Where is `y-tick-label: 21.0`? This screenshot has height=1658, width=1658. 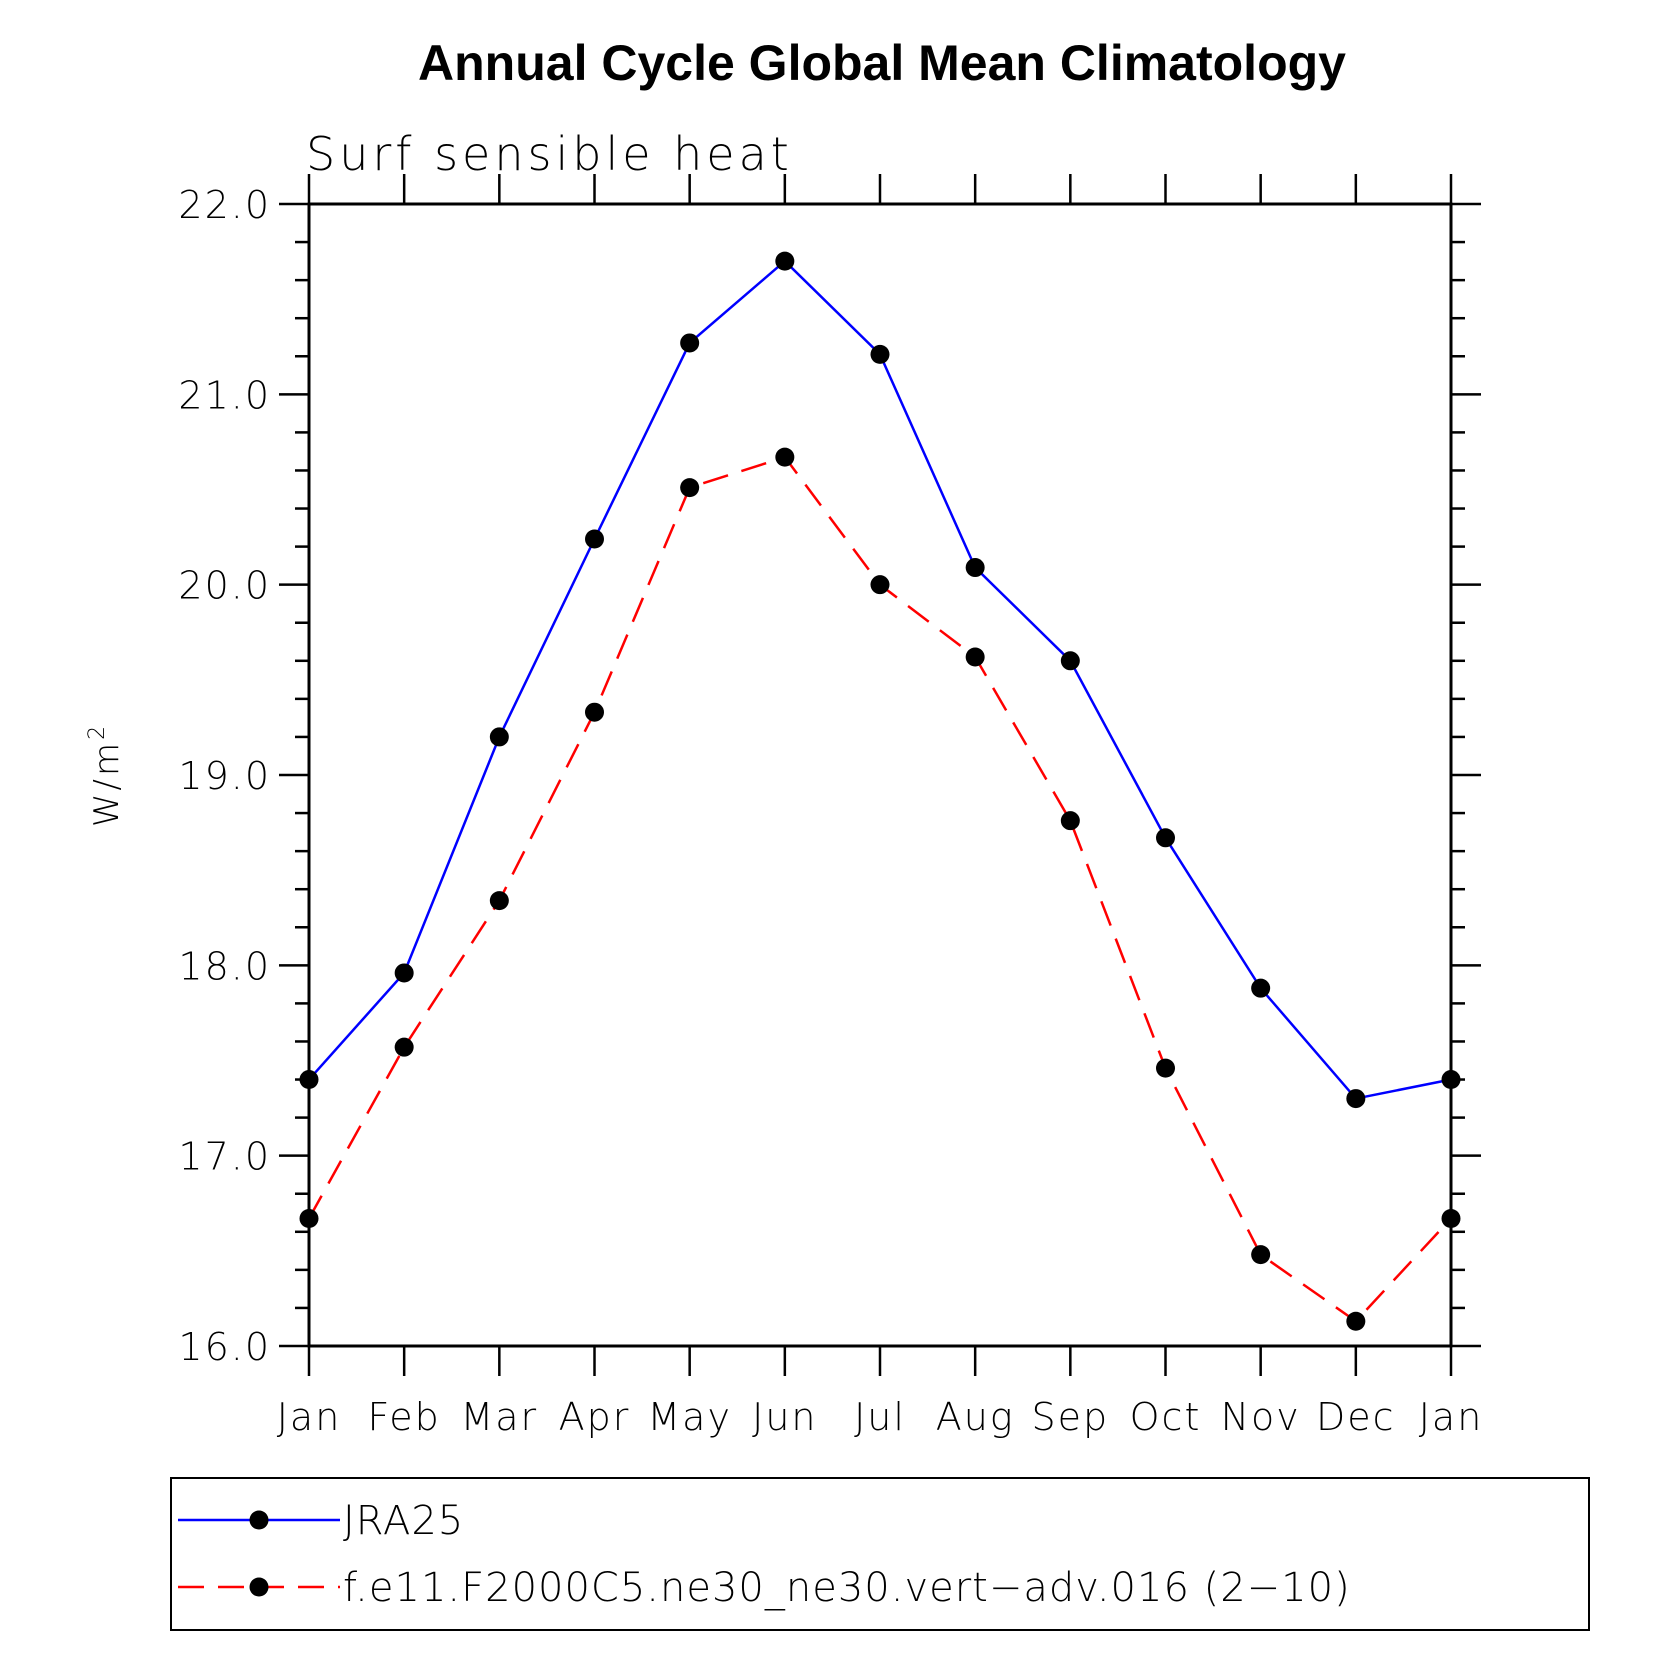
y-tick-label: 21.0 is located at coordinates (224, 395).